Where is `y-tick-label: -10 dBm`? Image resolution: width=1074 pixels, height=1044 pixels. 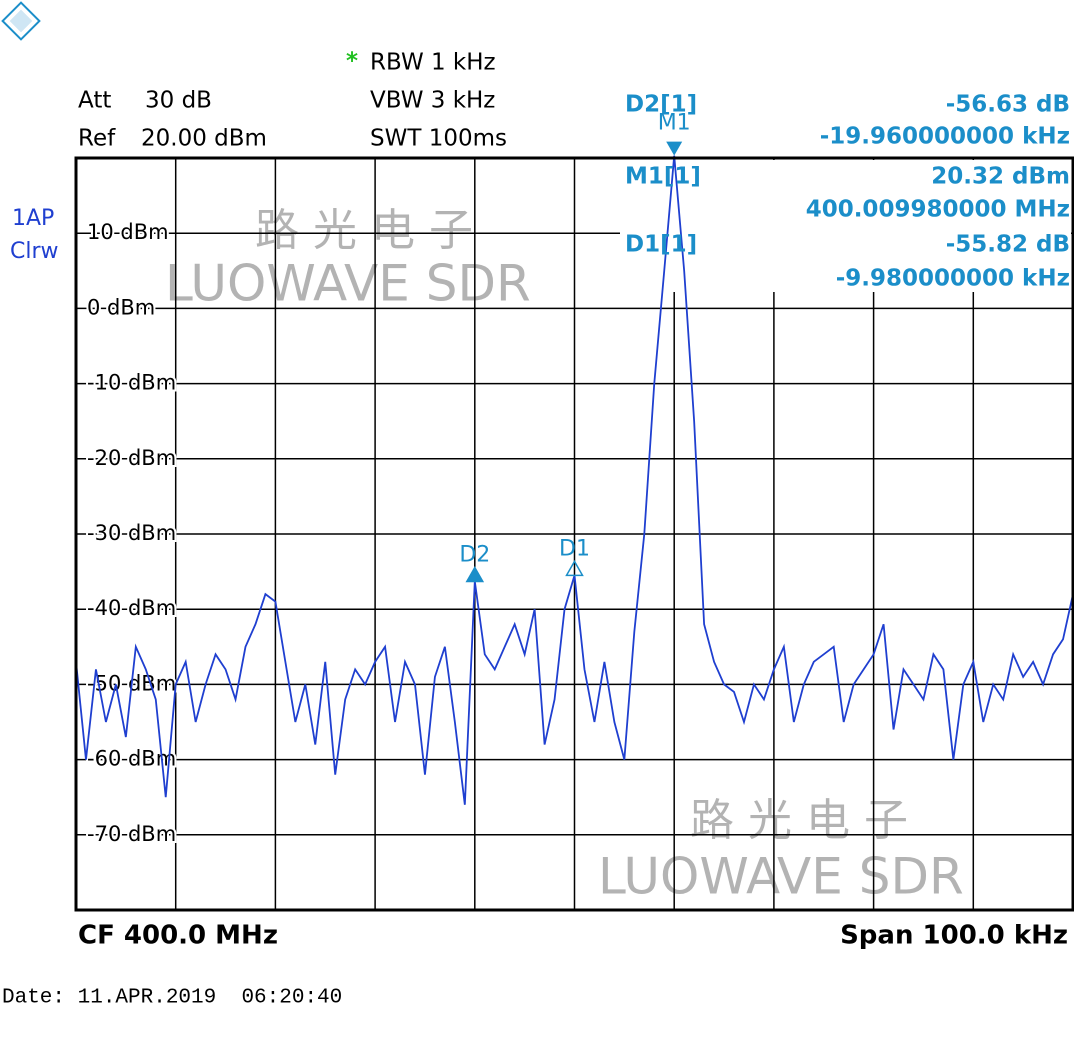 y-tick-label: -10 dBm is located at coordinates (131, 383).